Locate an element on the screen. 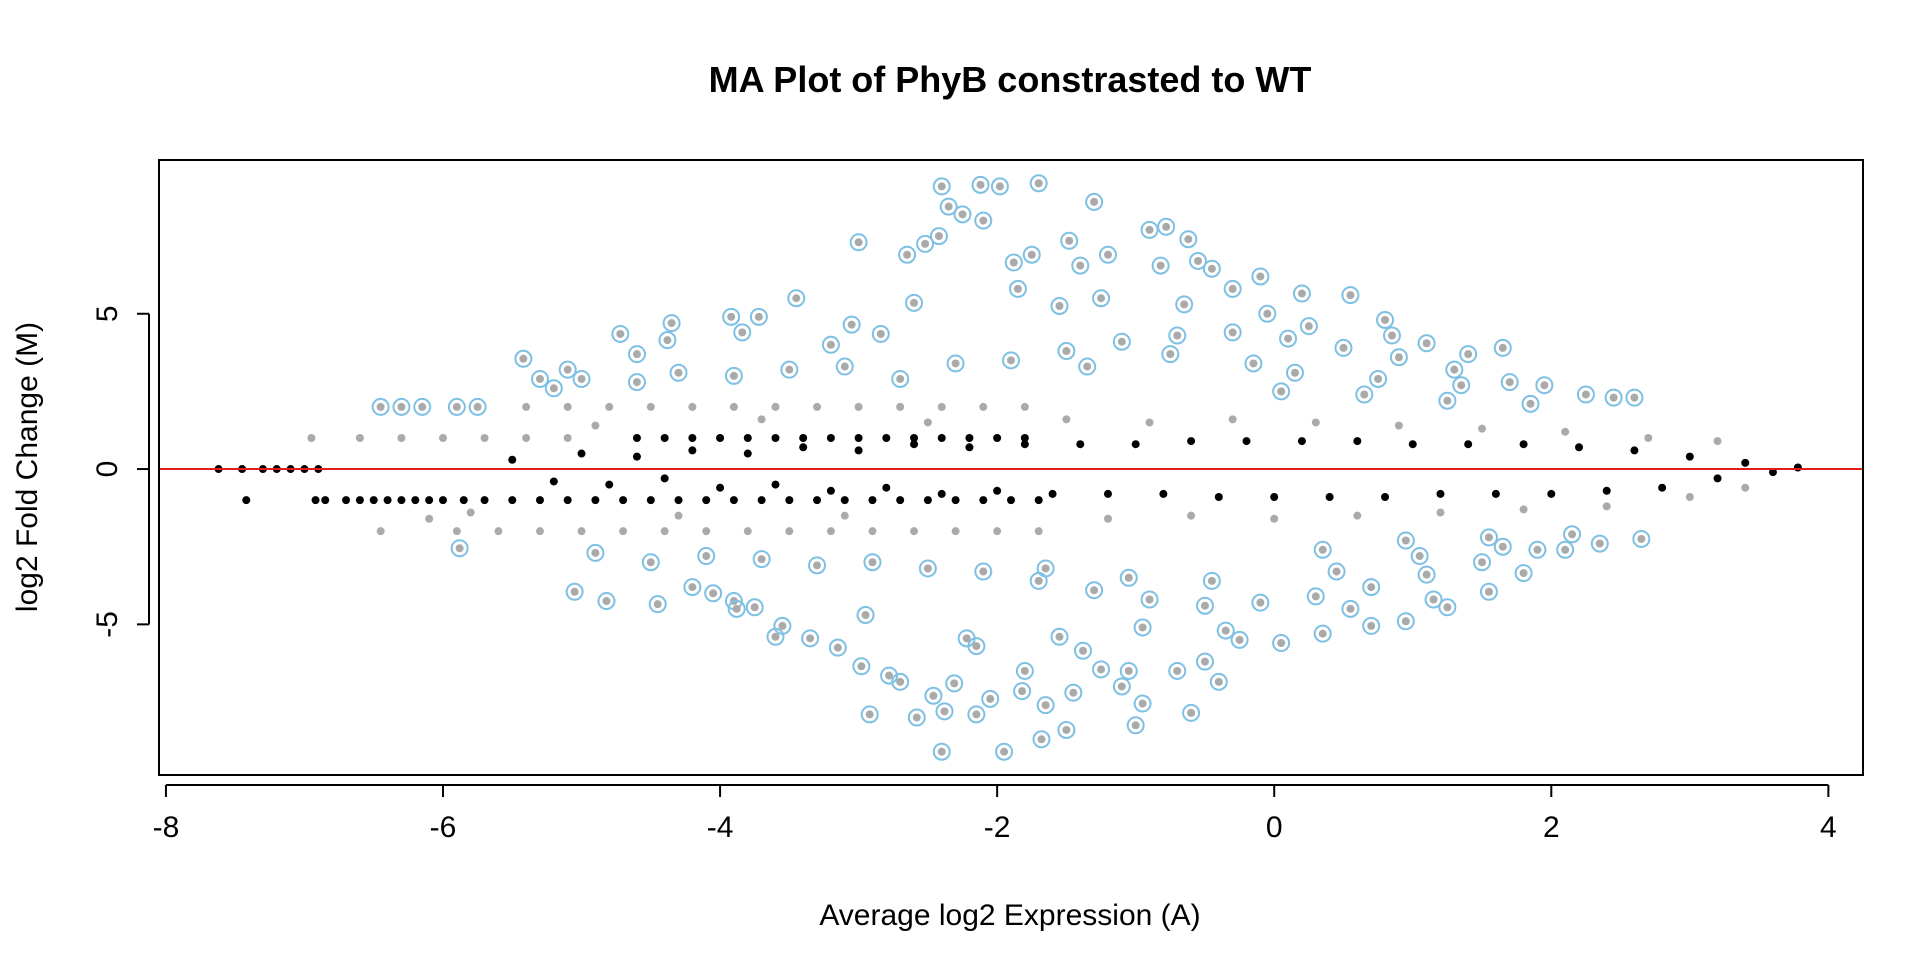 Image resolution: width=1920 pixels, height=960 pixels. x-axis: -8 -6 -4 -2 0 2 4 is located at coordinates (995, 814).